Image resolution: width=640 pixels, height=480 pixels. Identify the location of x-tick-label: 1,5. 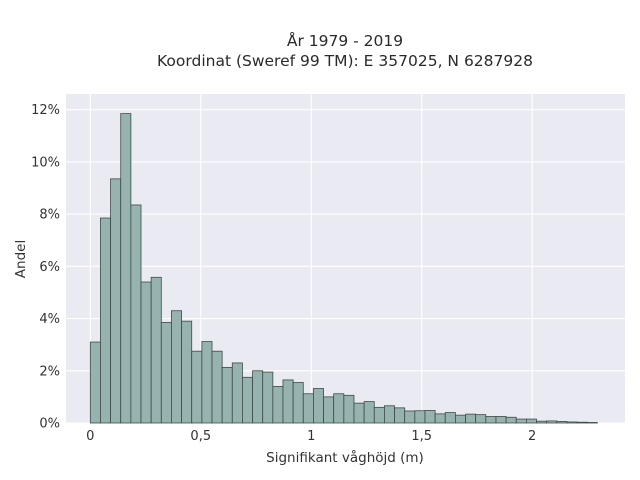
(421, 436).